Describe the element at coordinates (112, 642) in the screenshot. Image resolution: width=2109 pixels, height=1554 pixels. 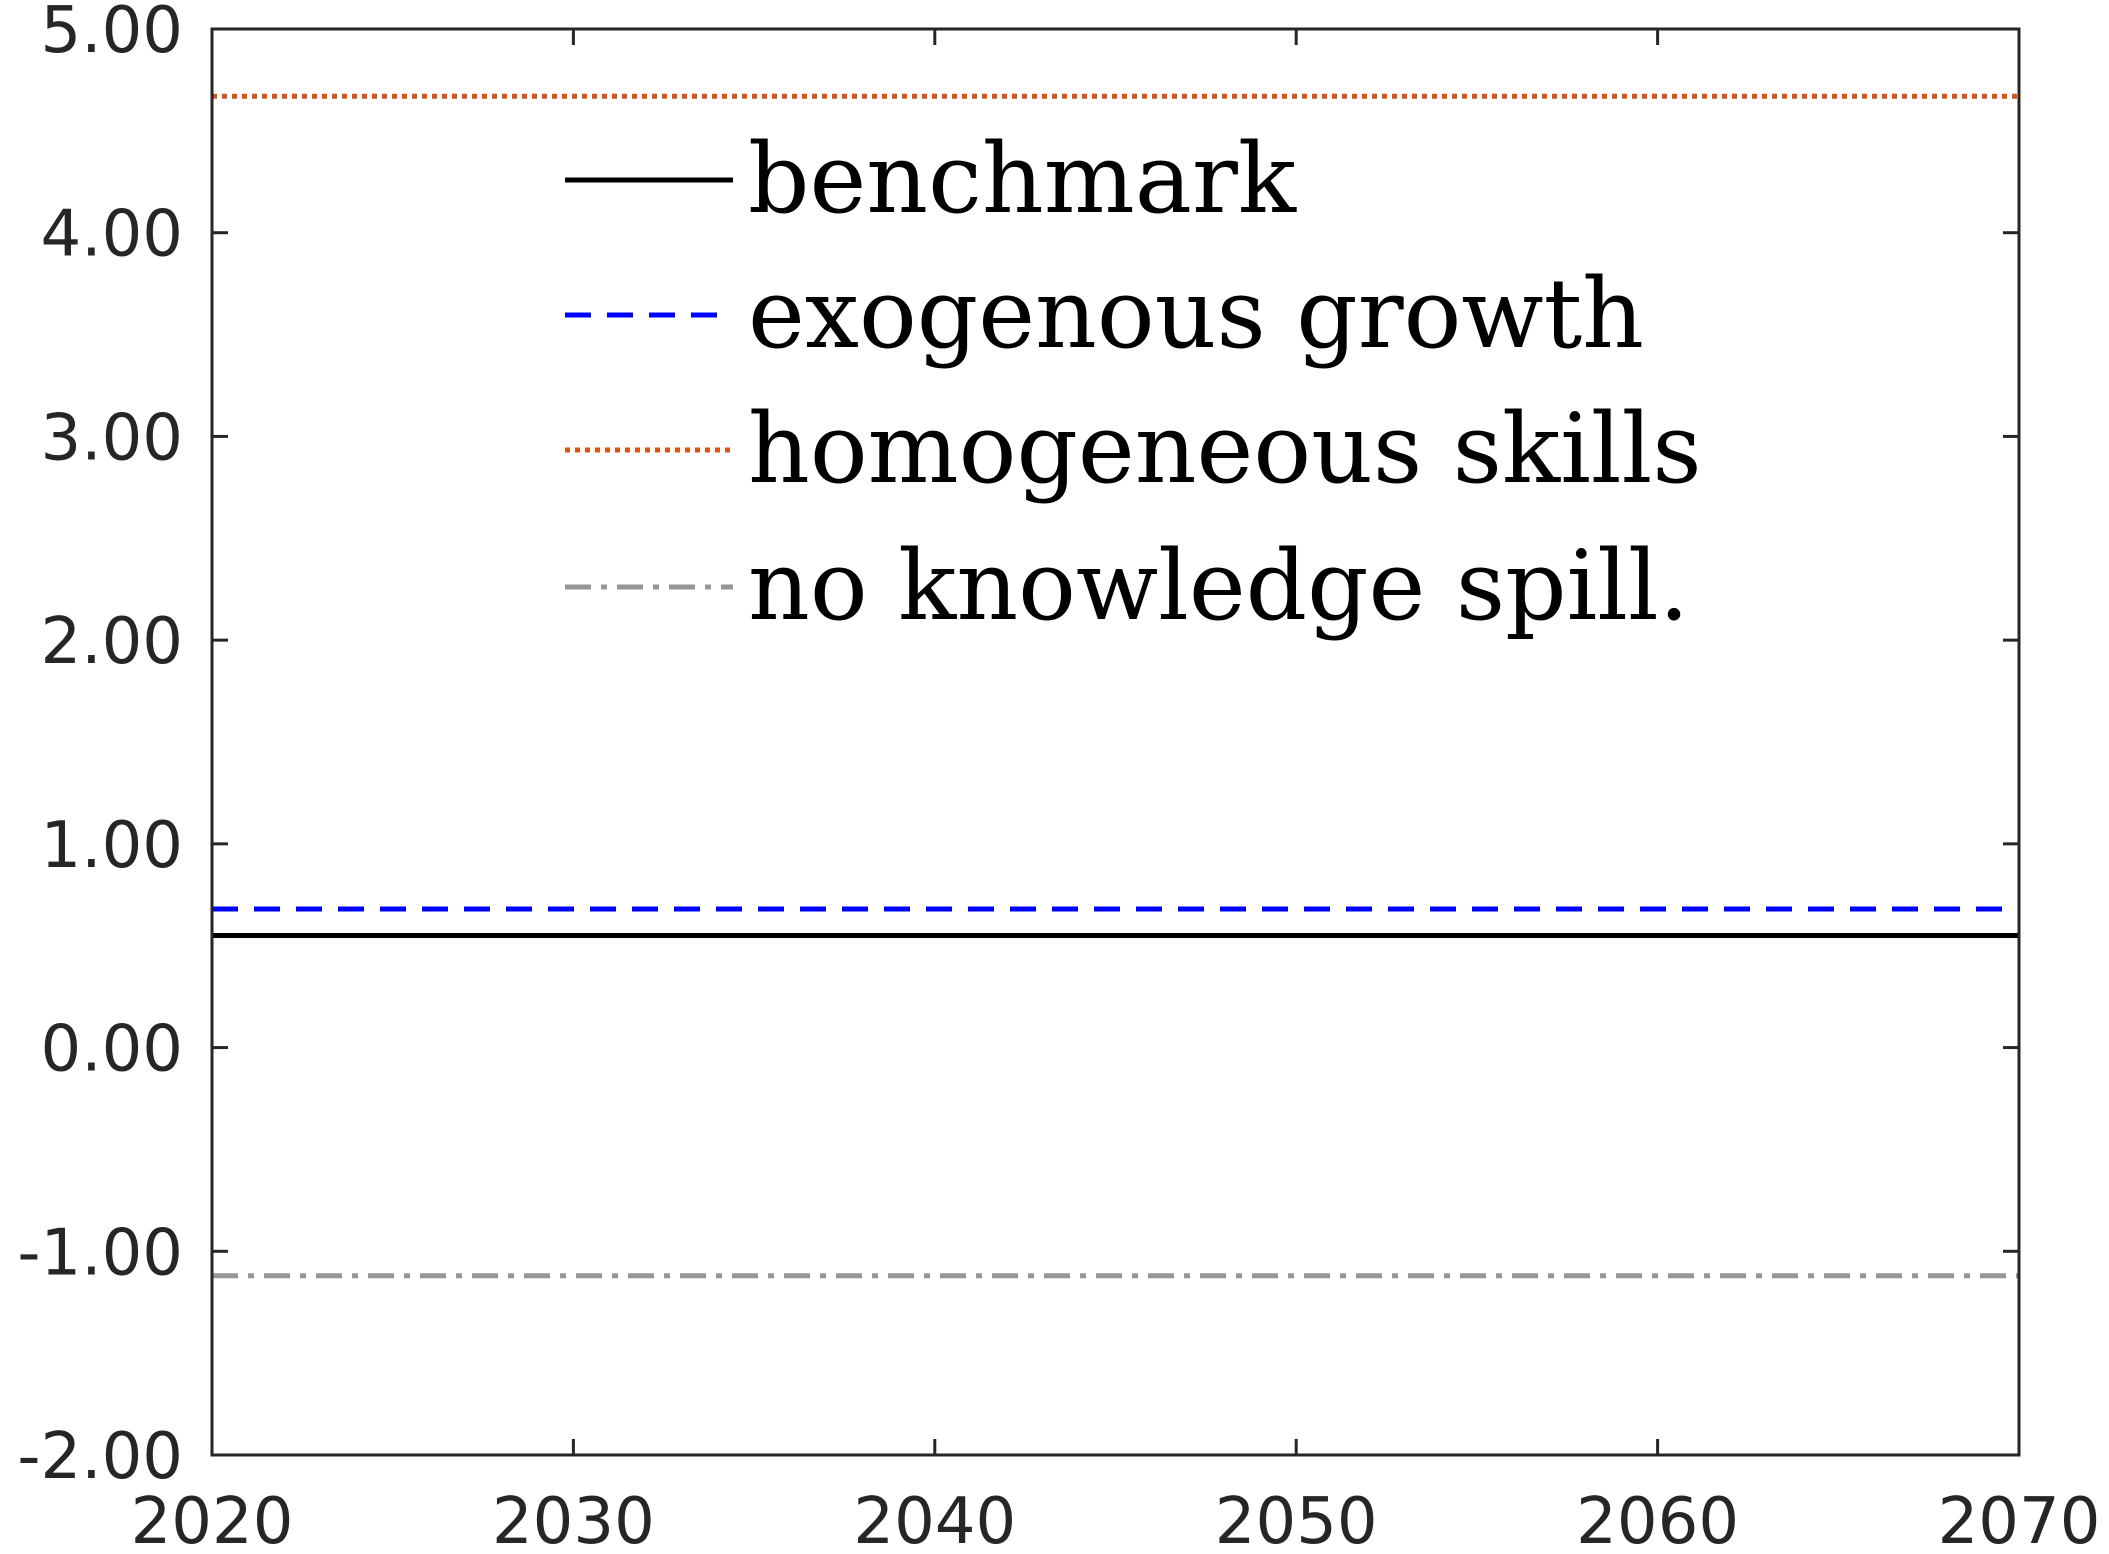
I see `y-tick-label: 2.00` at that location.